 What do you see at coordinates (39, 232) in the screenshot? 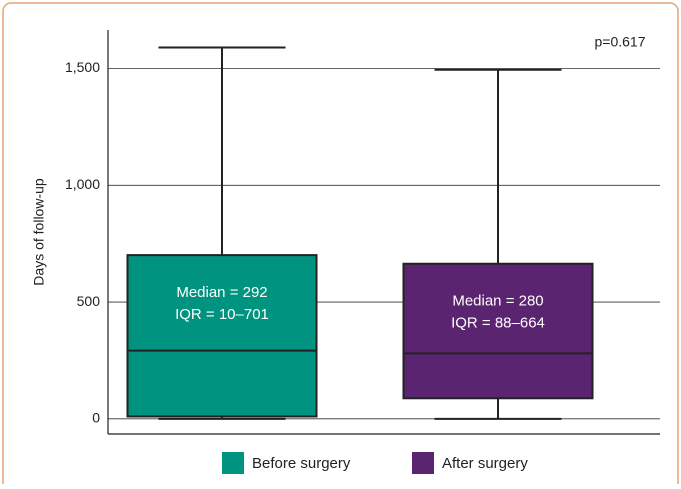
I see `y-axis-label: Days of follow-up` at bounding box center [39, 232].